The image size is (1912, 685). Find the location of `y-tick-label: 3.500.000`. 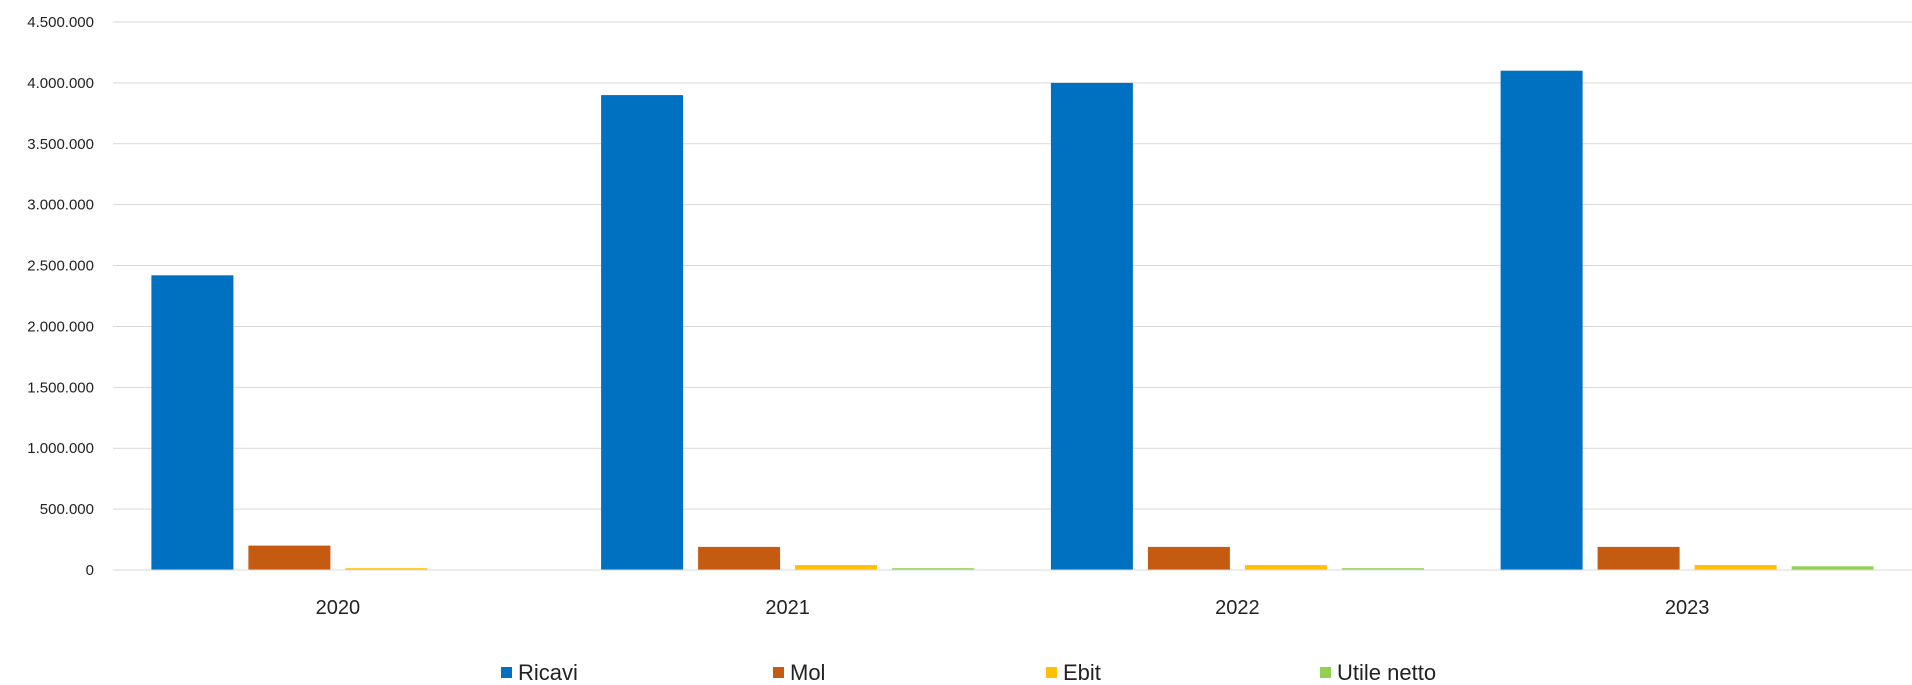

y-tick-label: 3.500.000 is located at coordinates (60, 144).